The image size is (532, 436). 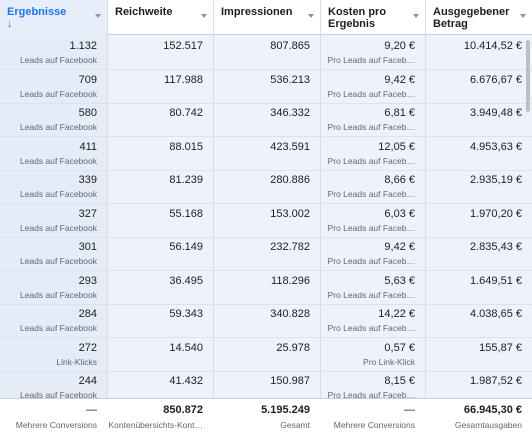 I want to click on cell-value: 301, so click(x=87, y=247).